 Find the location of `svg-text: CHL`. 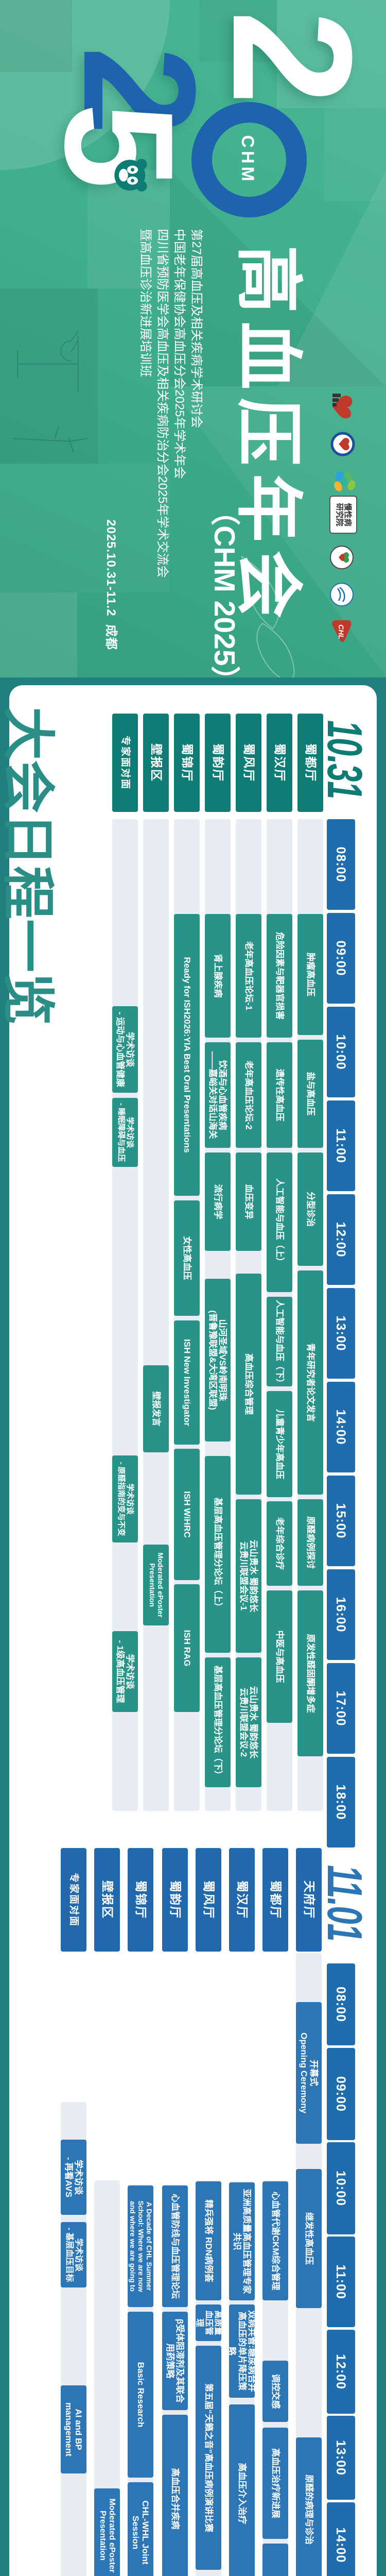

svg-text: CHL is located at coordinates (341, 631).